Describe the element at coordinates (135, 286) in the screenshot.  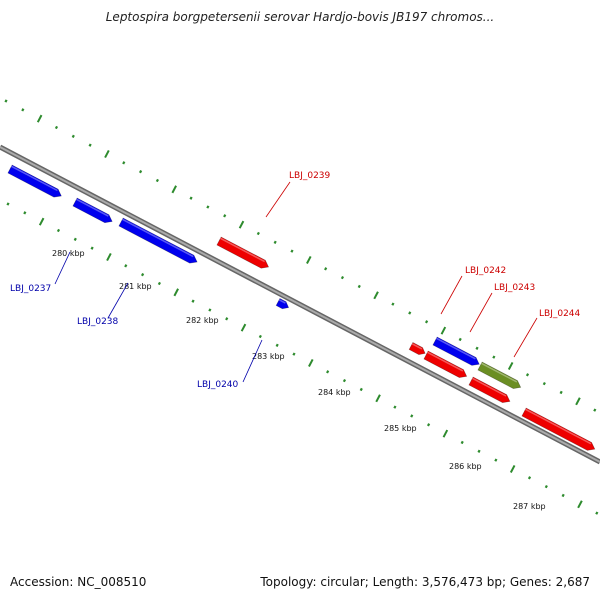
I see `tick-label-281: 281 kbp` at that location.